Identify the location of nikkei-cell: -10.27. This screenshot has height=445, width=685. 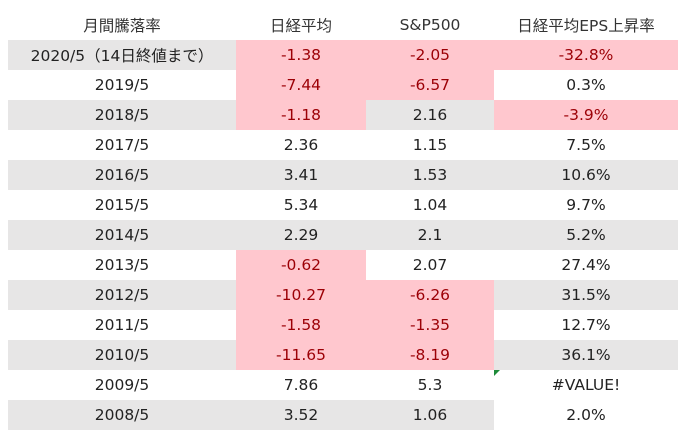
(301, 295).